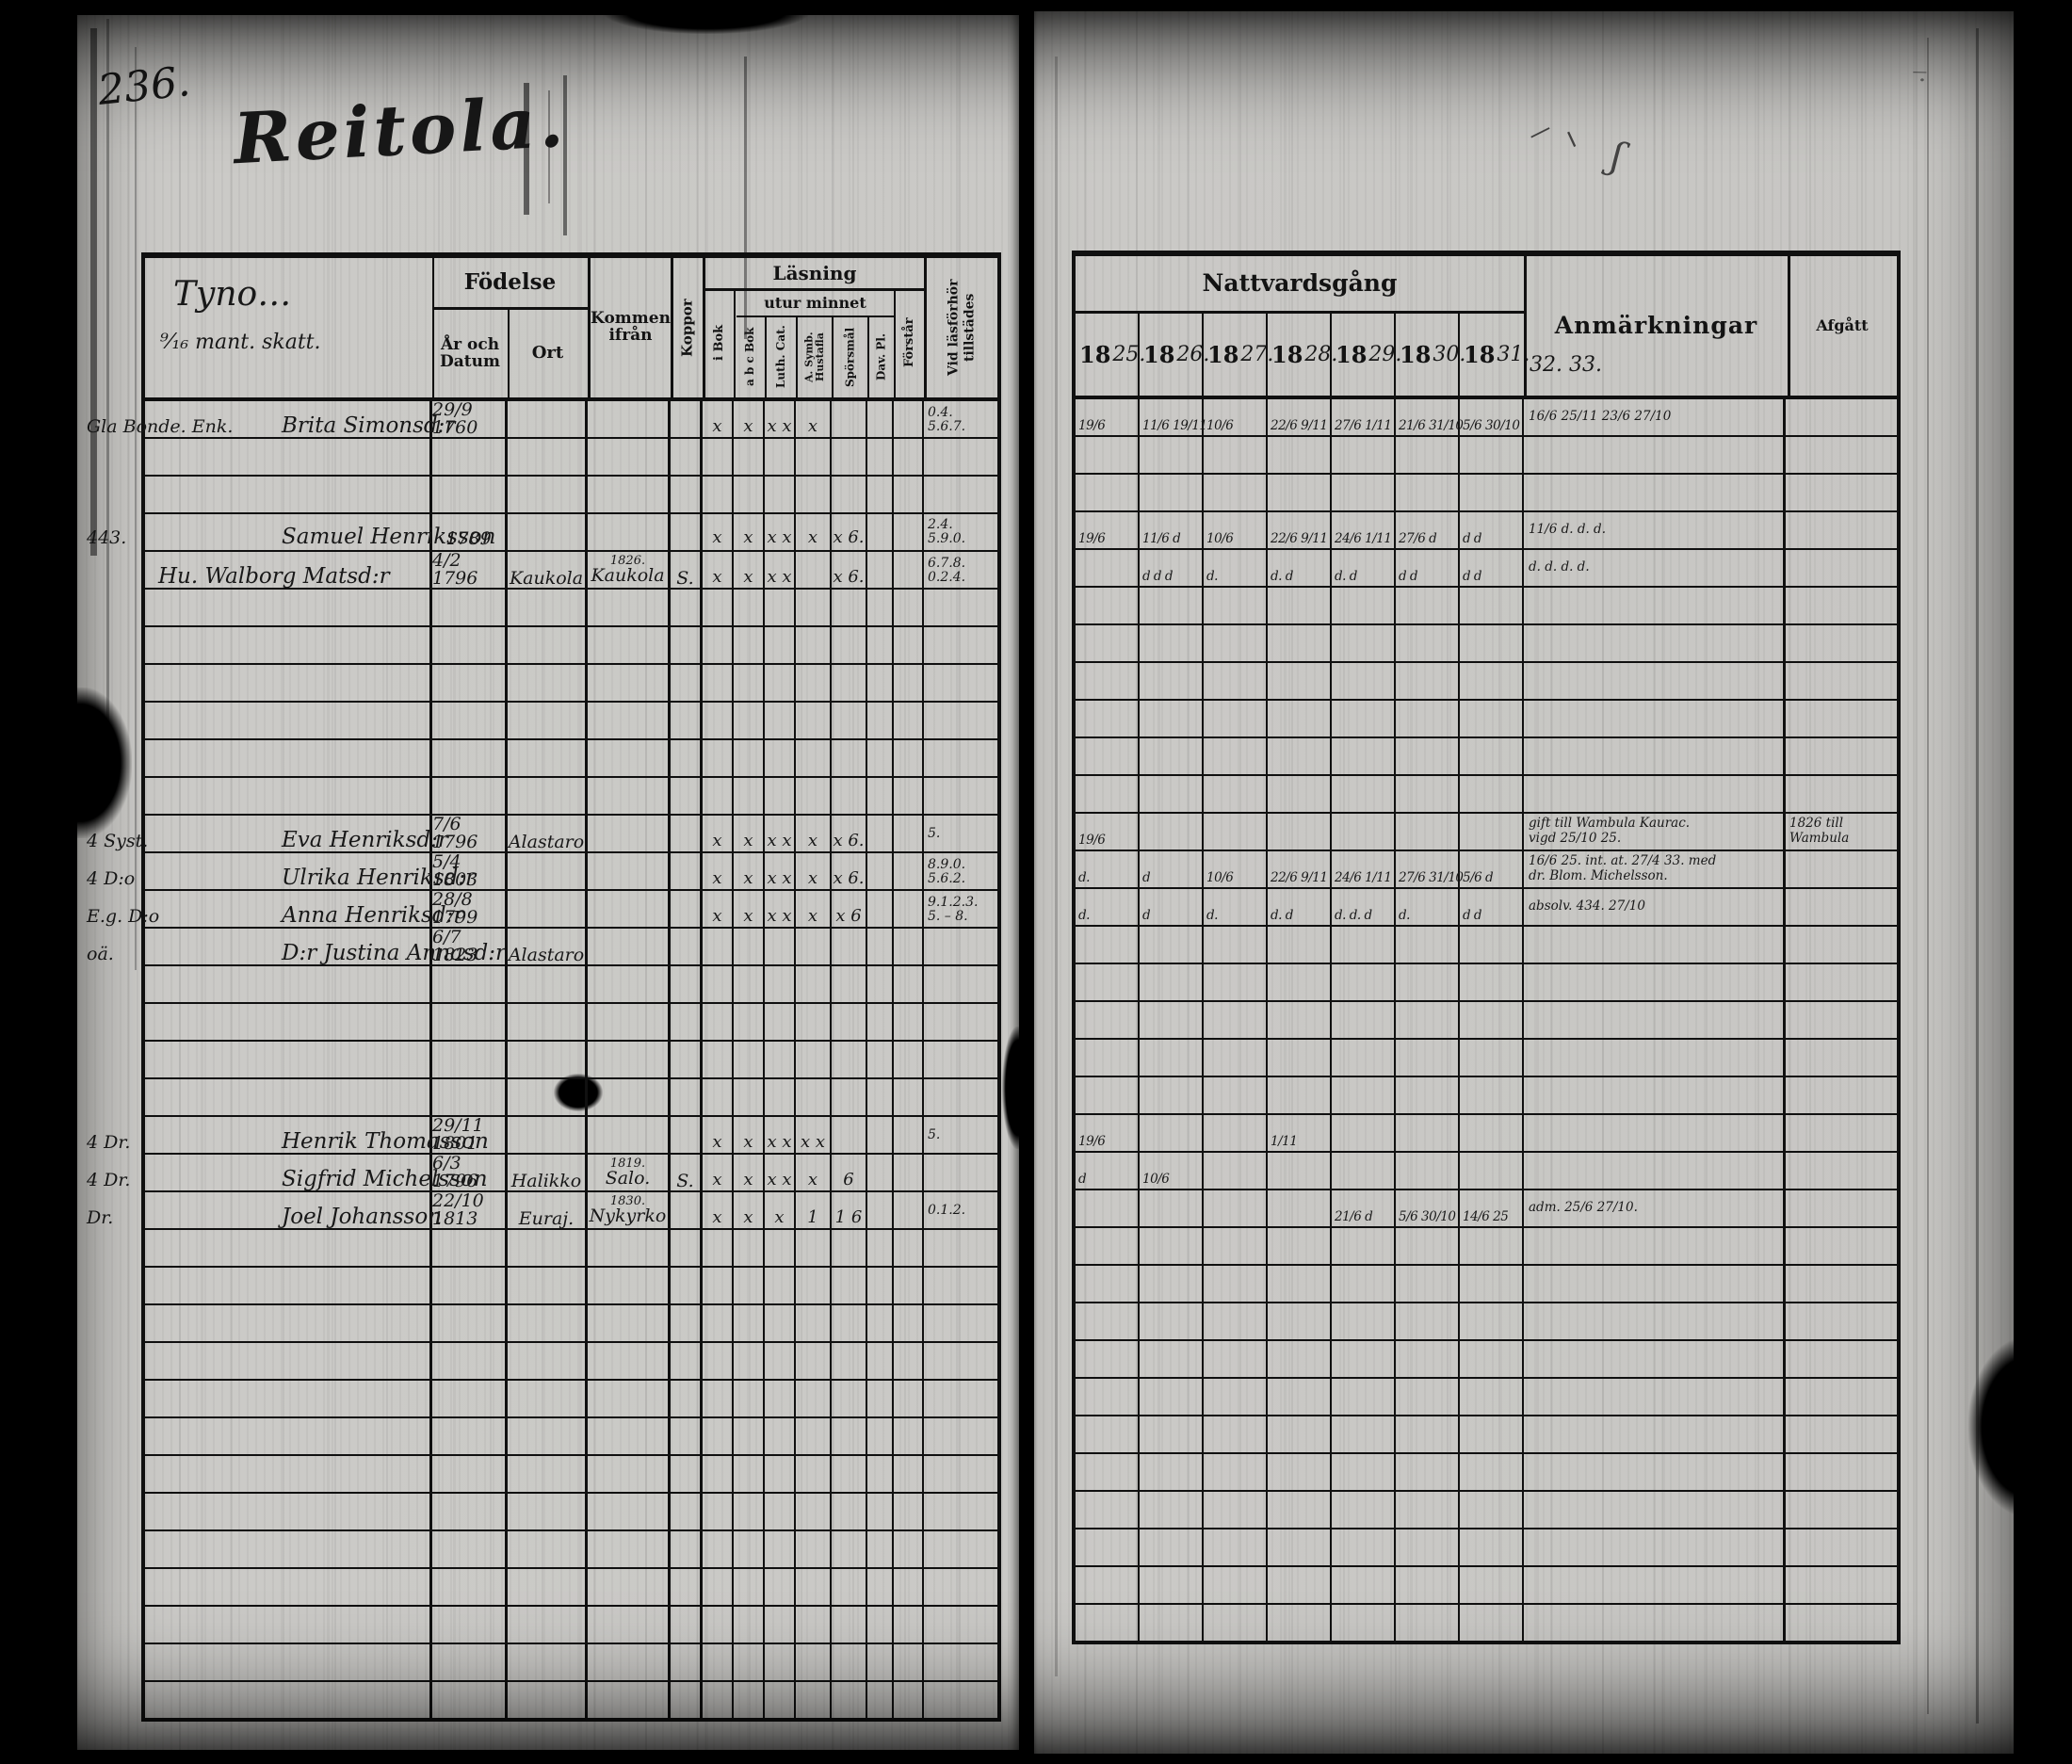 The width and height of the screenshot is (2072, 1764). Describe the element at coordinates (1655, 530) in the screenshot. I see `remarks-cell: 11/6 d. d. d.` at that location.